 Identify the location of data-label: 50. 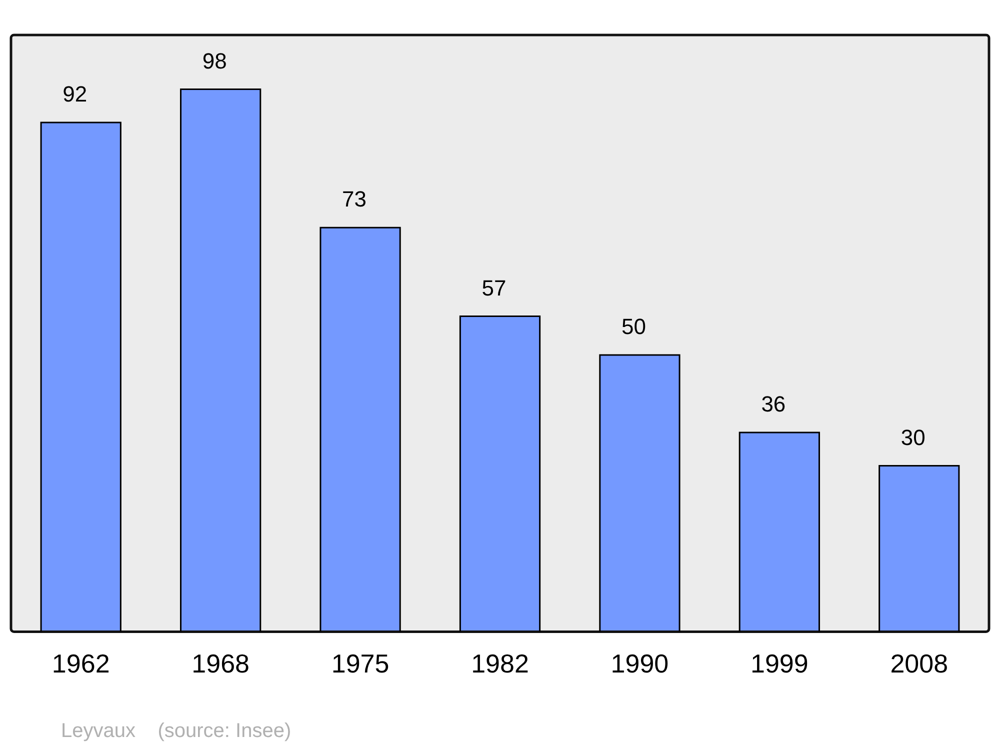
(633, 327).